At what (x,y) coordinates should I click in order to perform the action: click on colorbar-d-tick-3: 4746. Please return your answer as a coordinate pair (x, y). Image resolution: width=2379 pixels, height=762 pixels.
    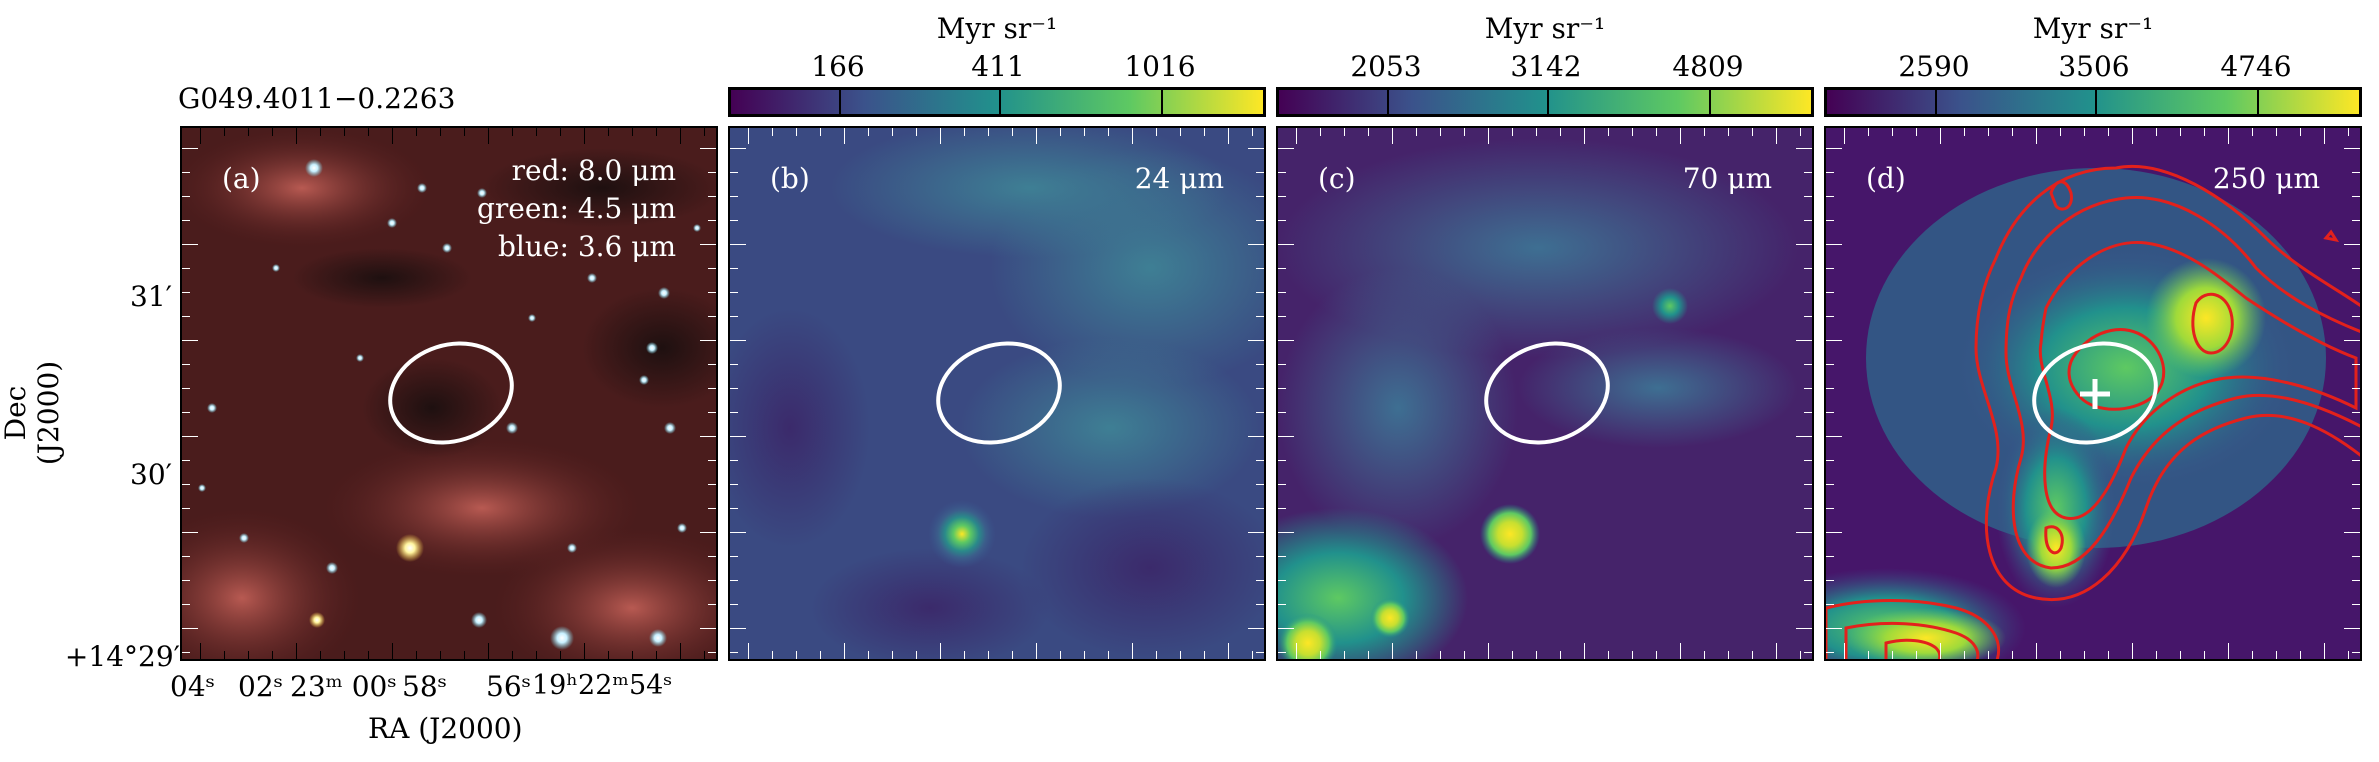
    Looking at the image, I should click on (2256, 66).